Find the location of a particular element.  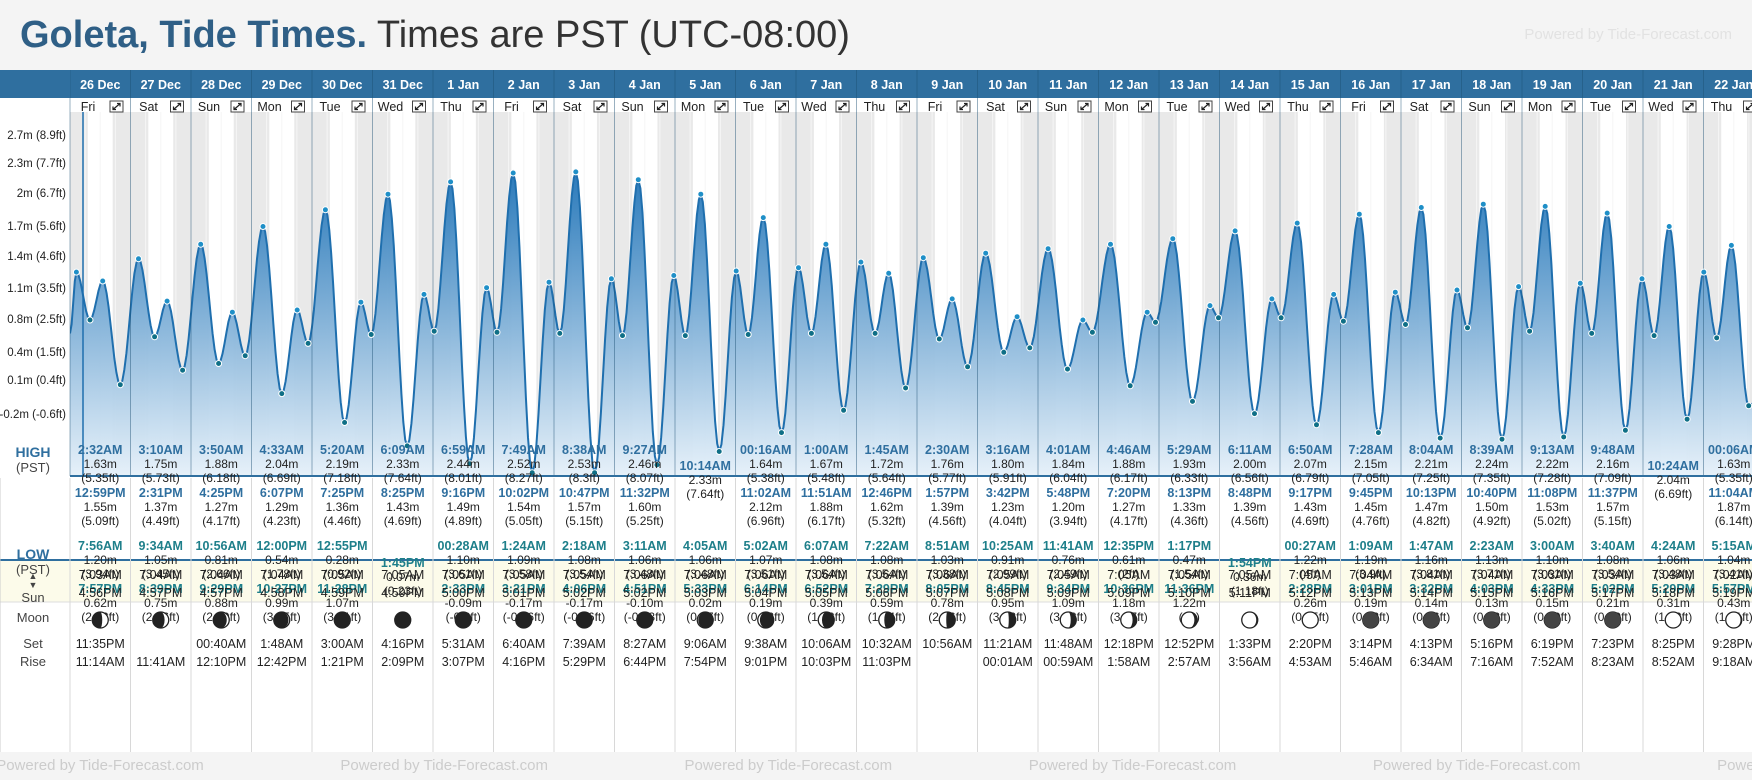

y-axis-label: -0.2m (-0.6ft) is located at coordinates (33, 415).